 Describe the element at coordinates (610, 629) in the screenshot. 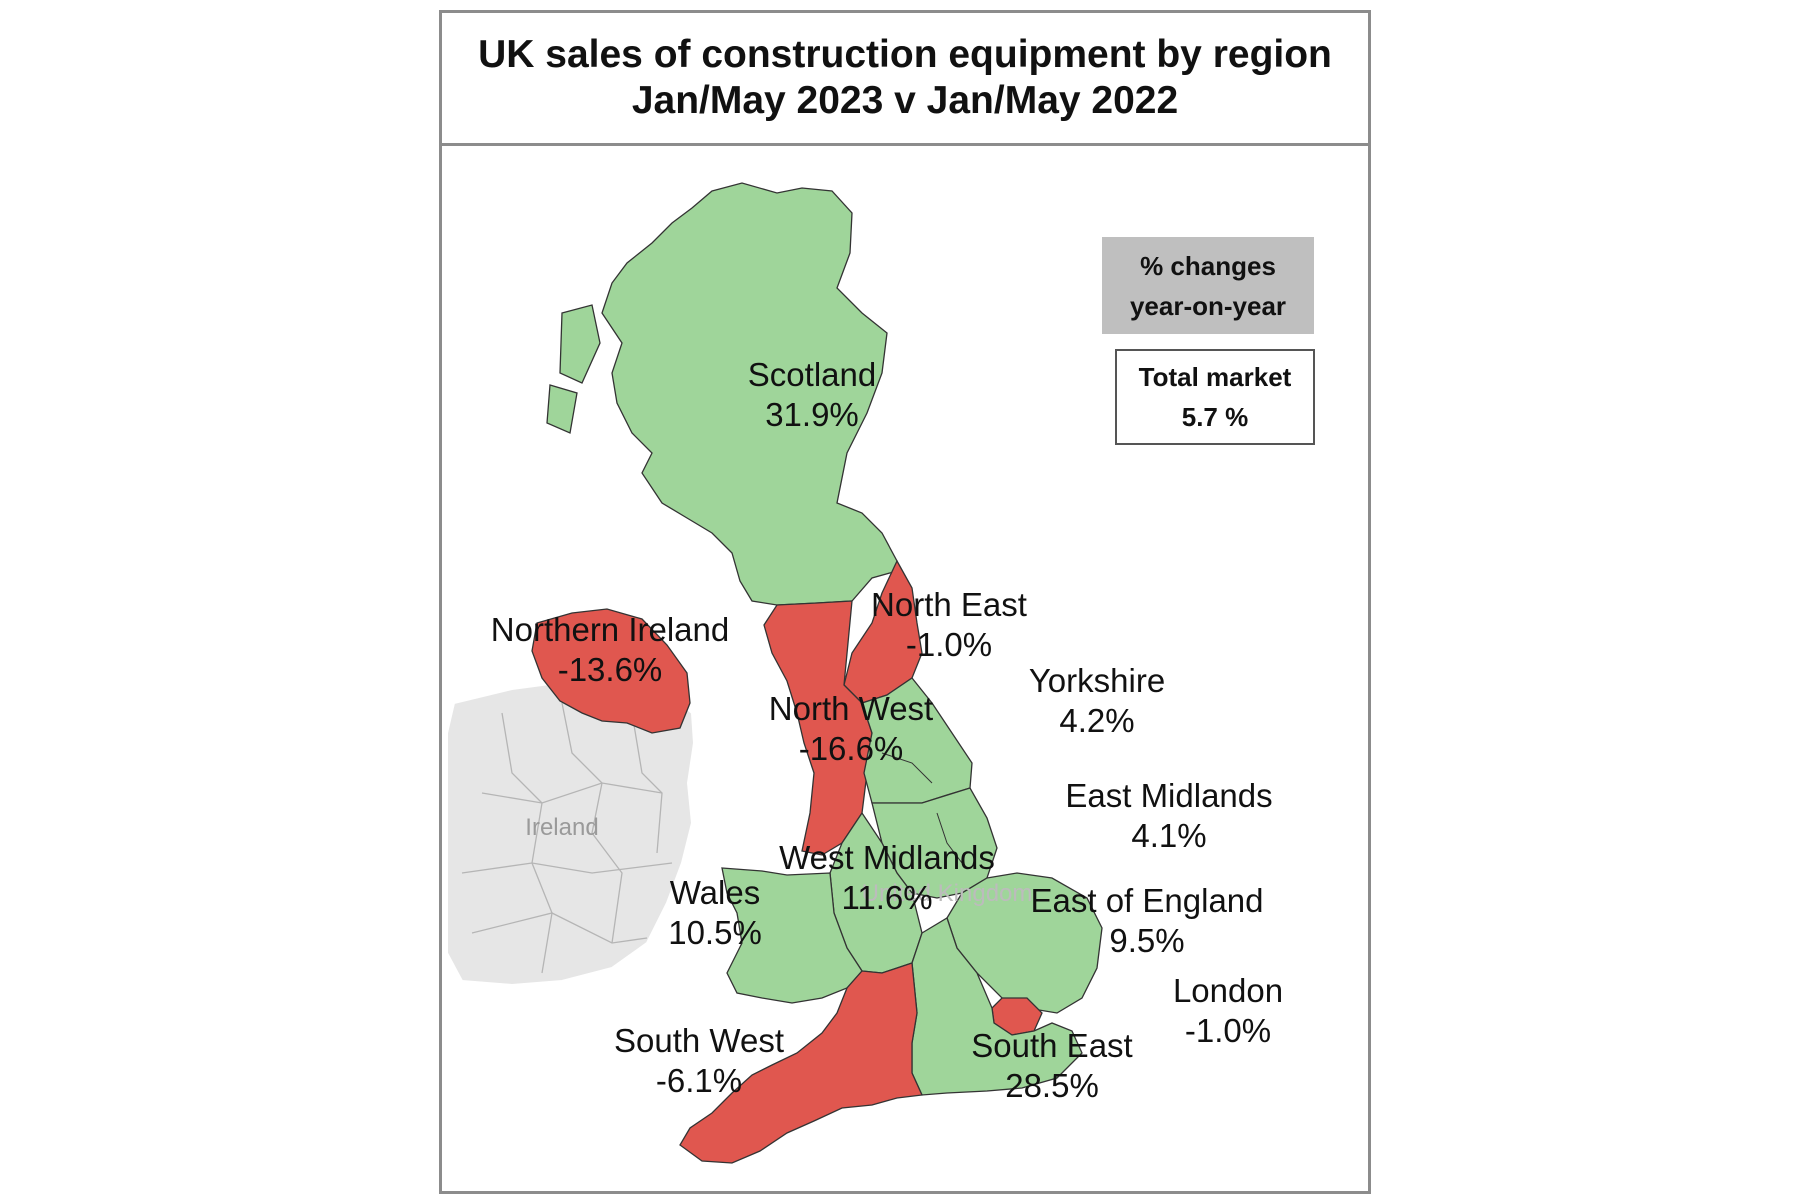

I see `label-northern-ireland-name: Northern Ireland` at that location.